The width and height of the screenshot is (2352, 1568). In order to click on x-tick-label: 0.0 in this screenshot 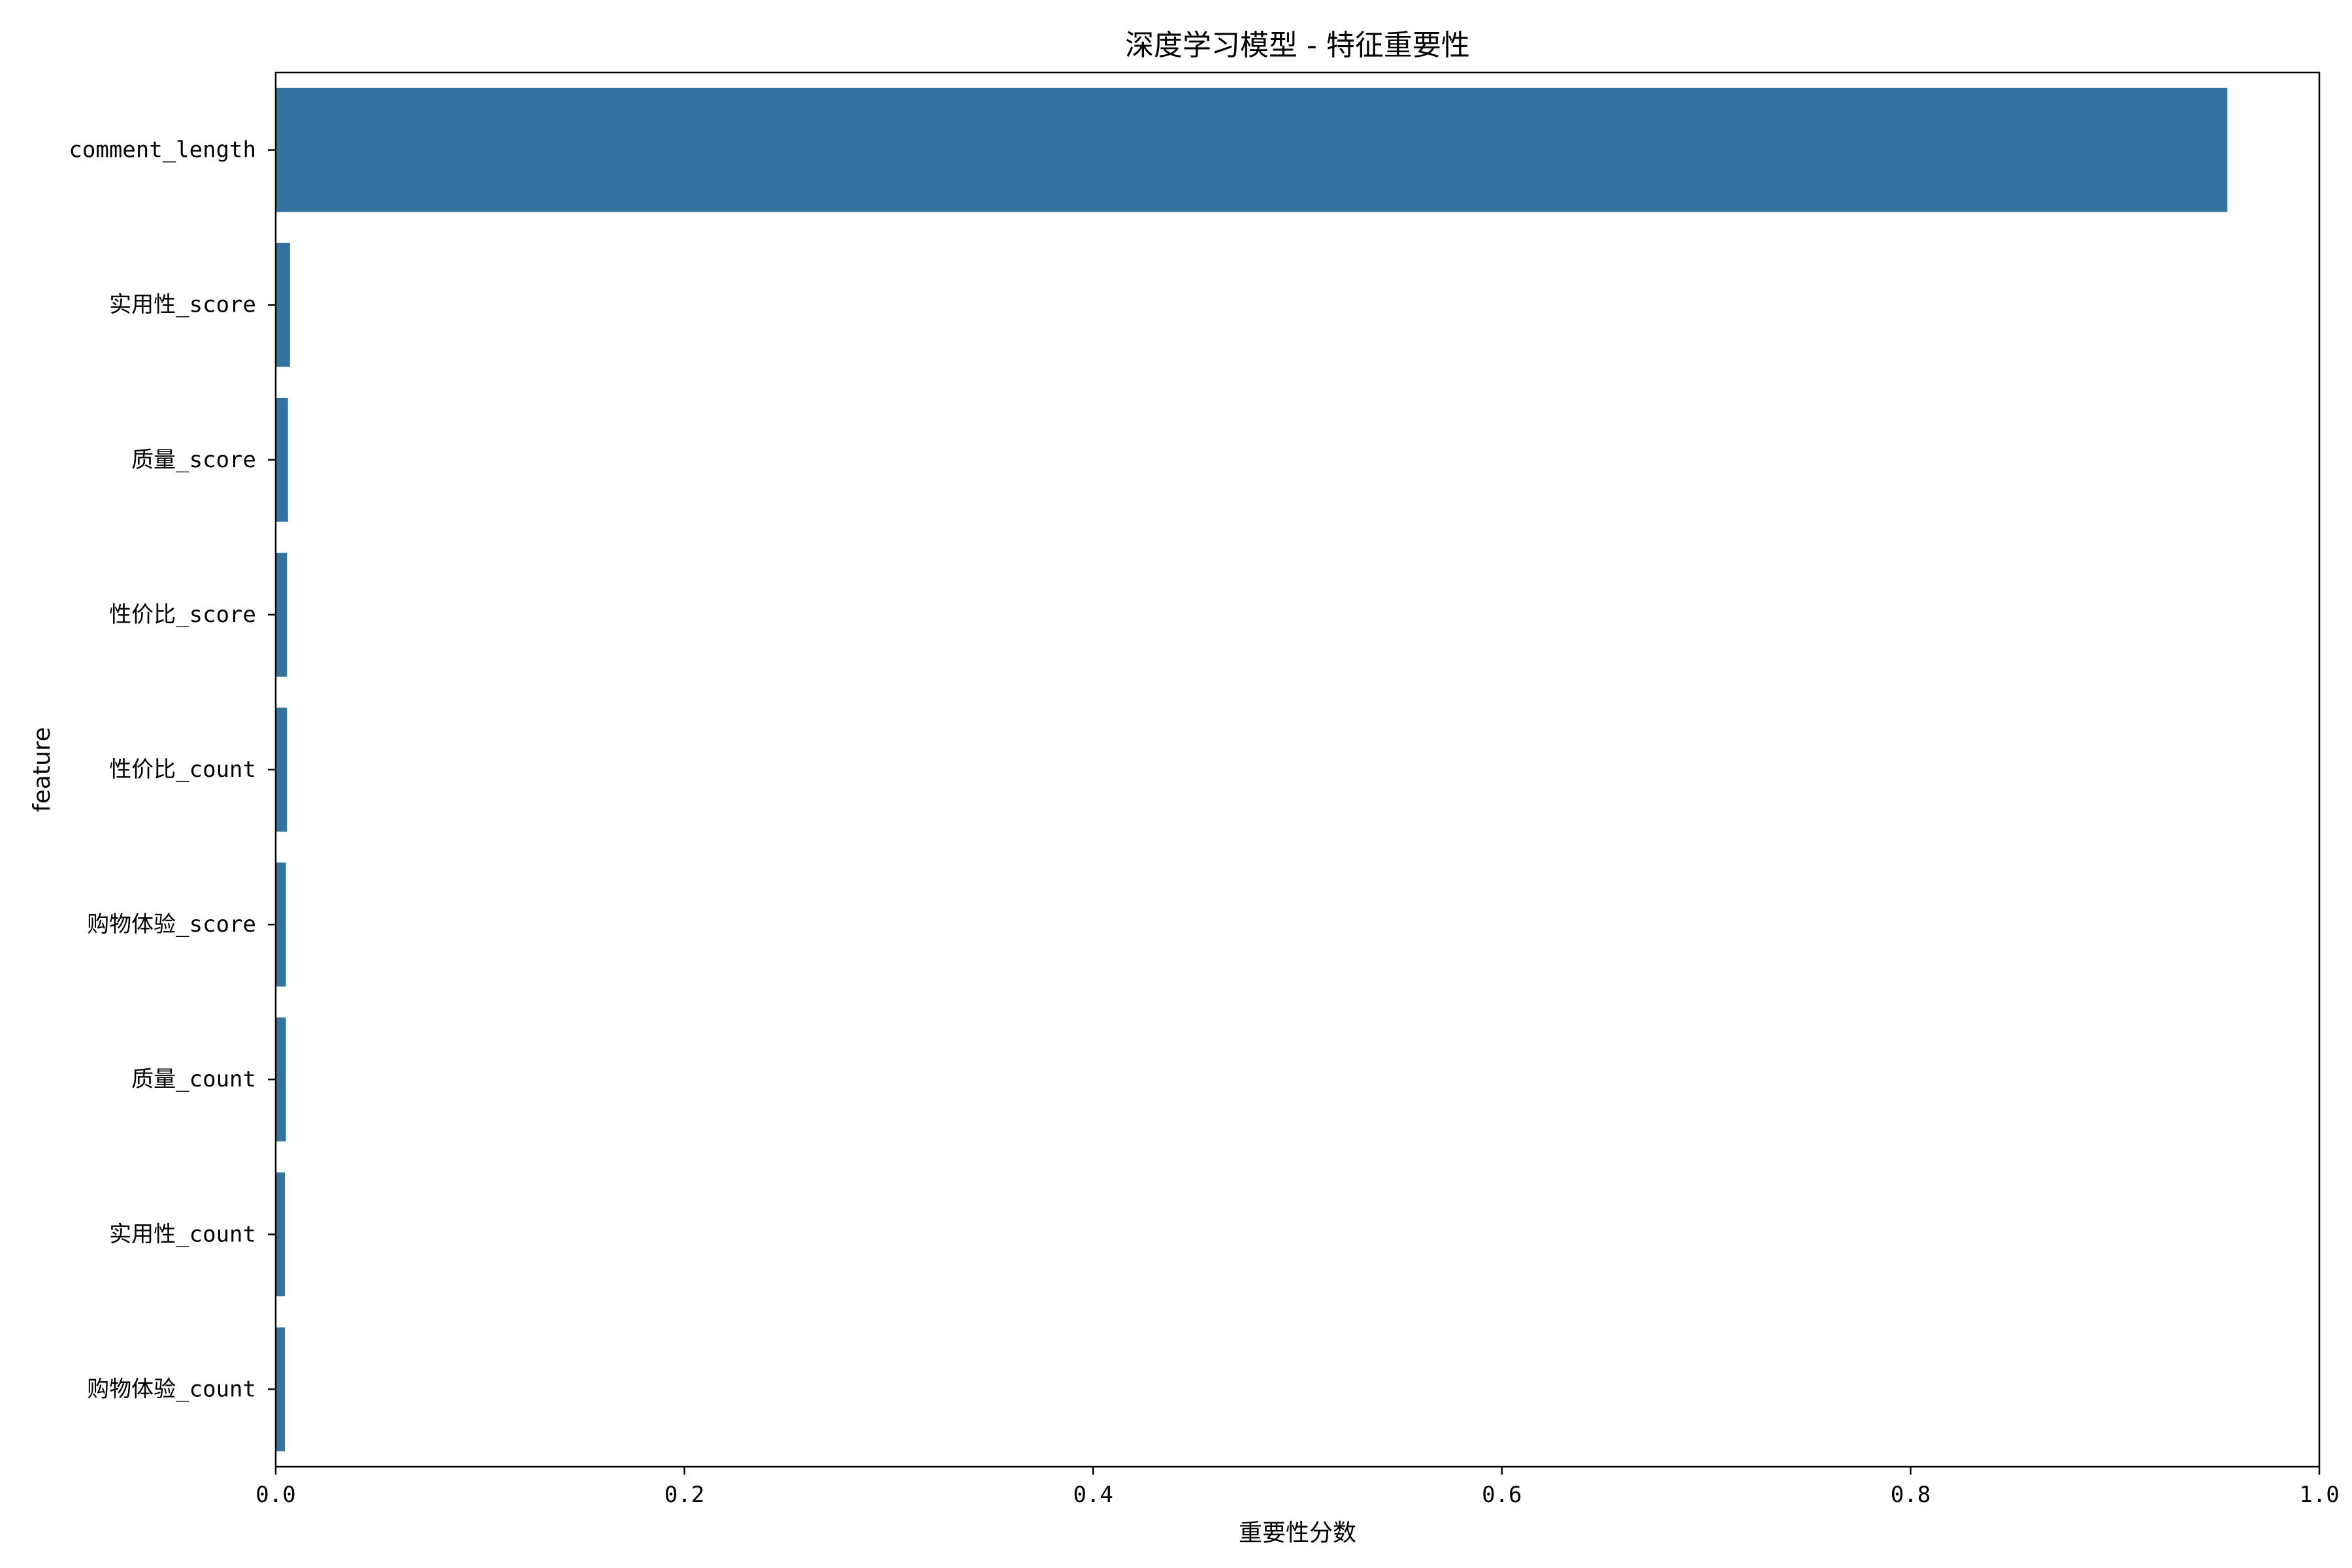, I will do `click(275, 1495)`.